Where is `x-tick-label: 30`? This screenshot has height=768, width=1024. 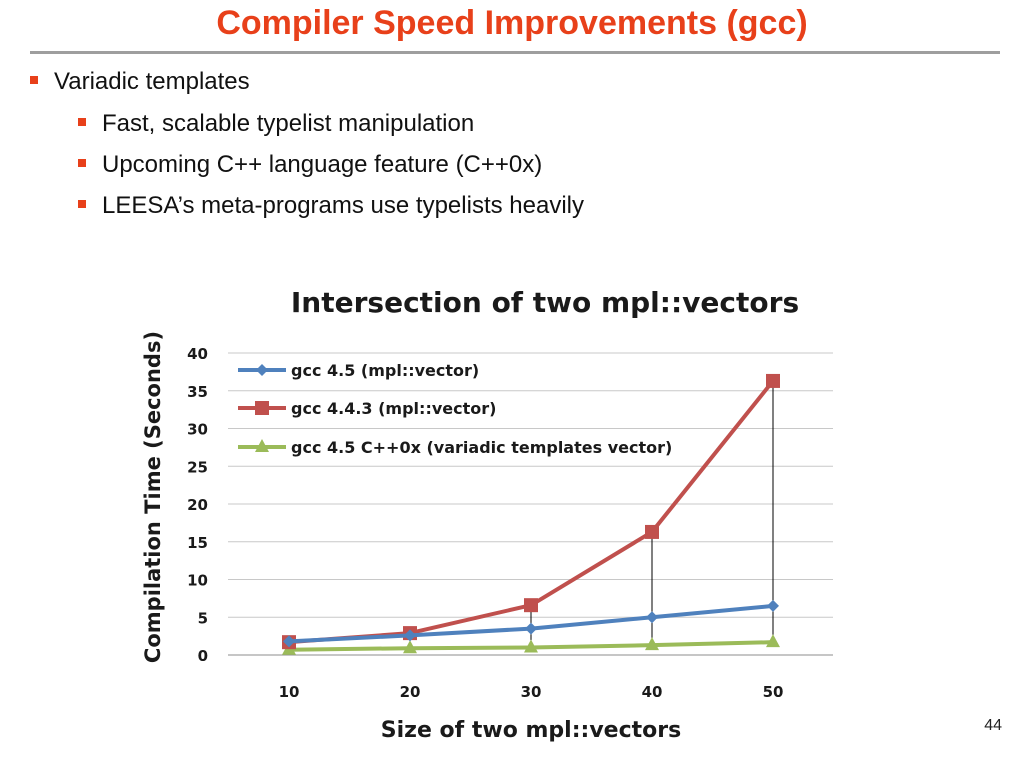
x-tick-label: 30 is located at coordinates (531, 692).